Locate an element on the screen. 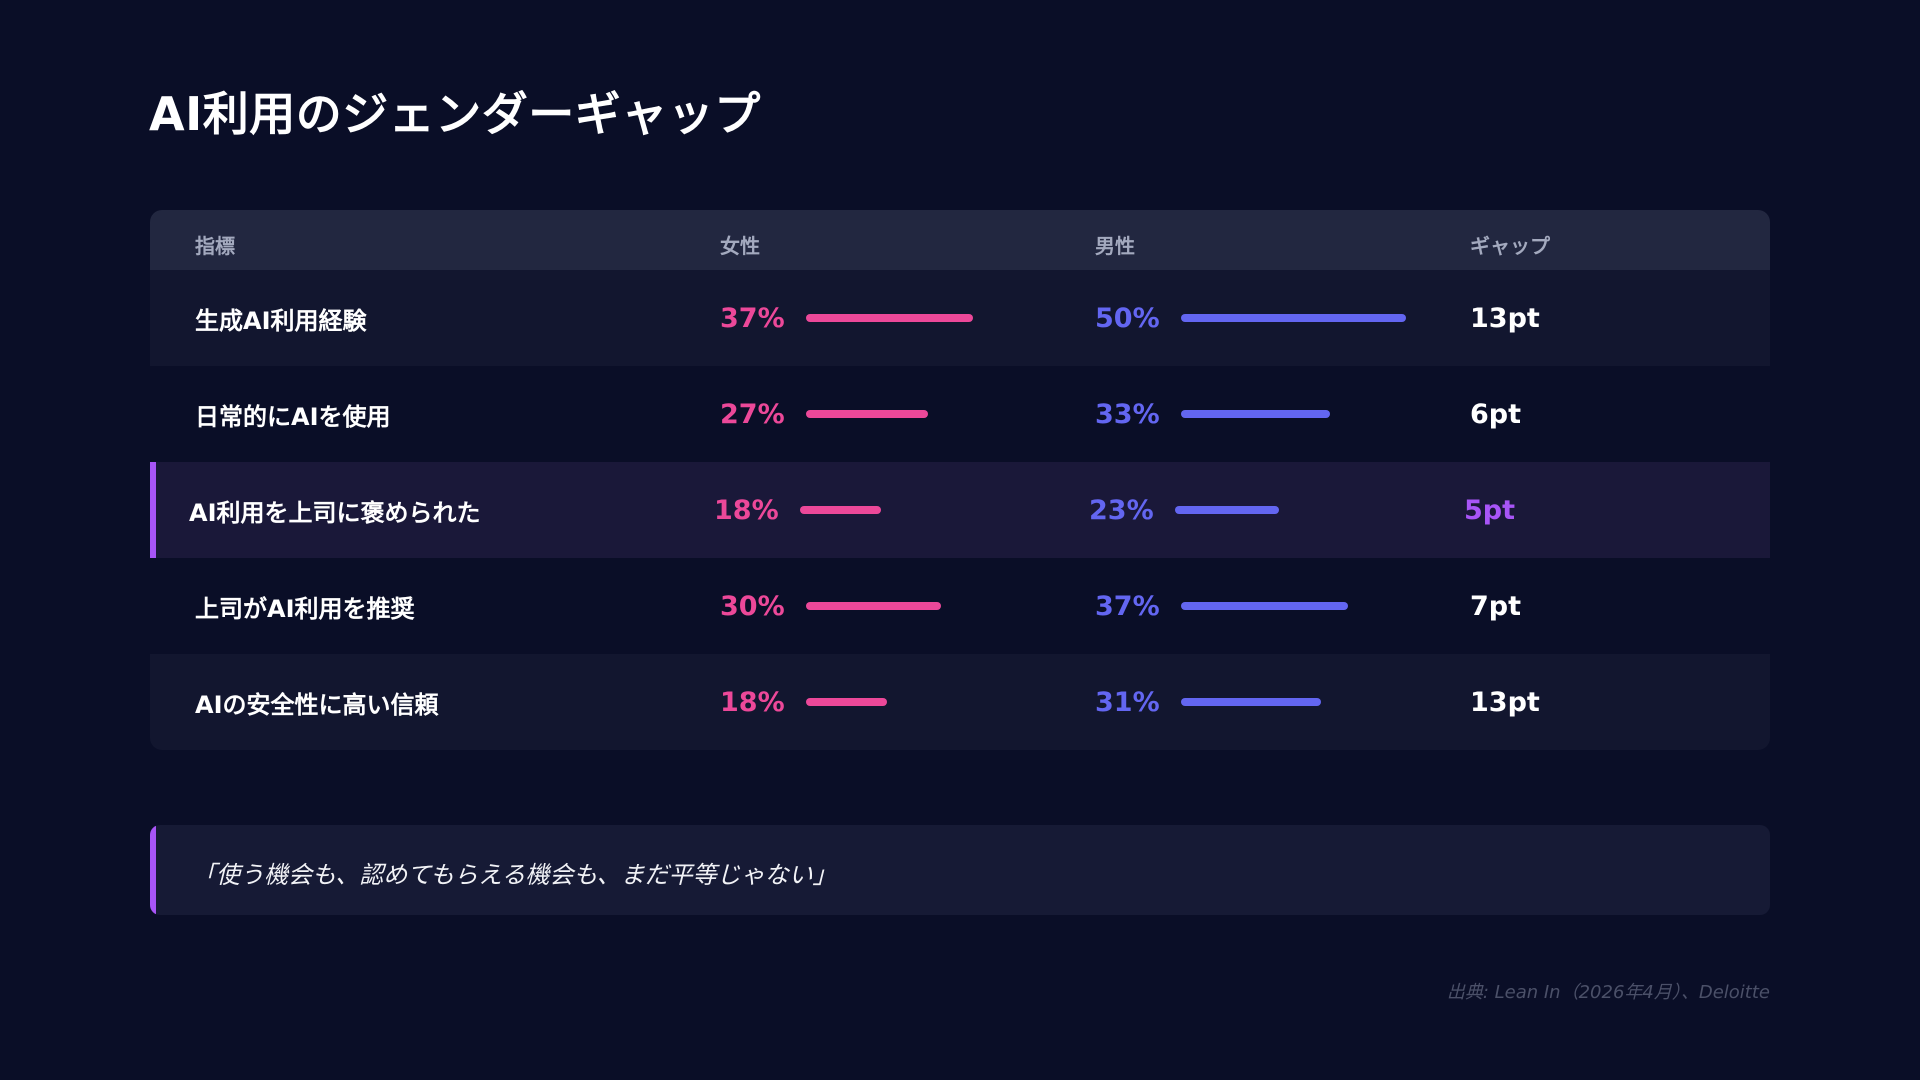 The height and width of the screenshot is (1080, 1920). male-value: 23% is located at coordinates (1121, 510).